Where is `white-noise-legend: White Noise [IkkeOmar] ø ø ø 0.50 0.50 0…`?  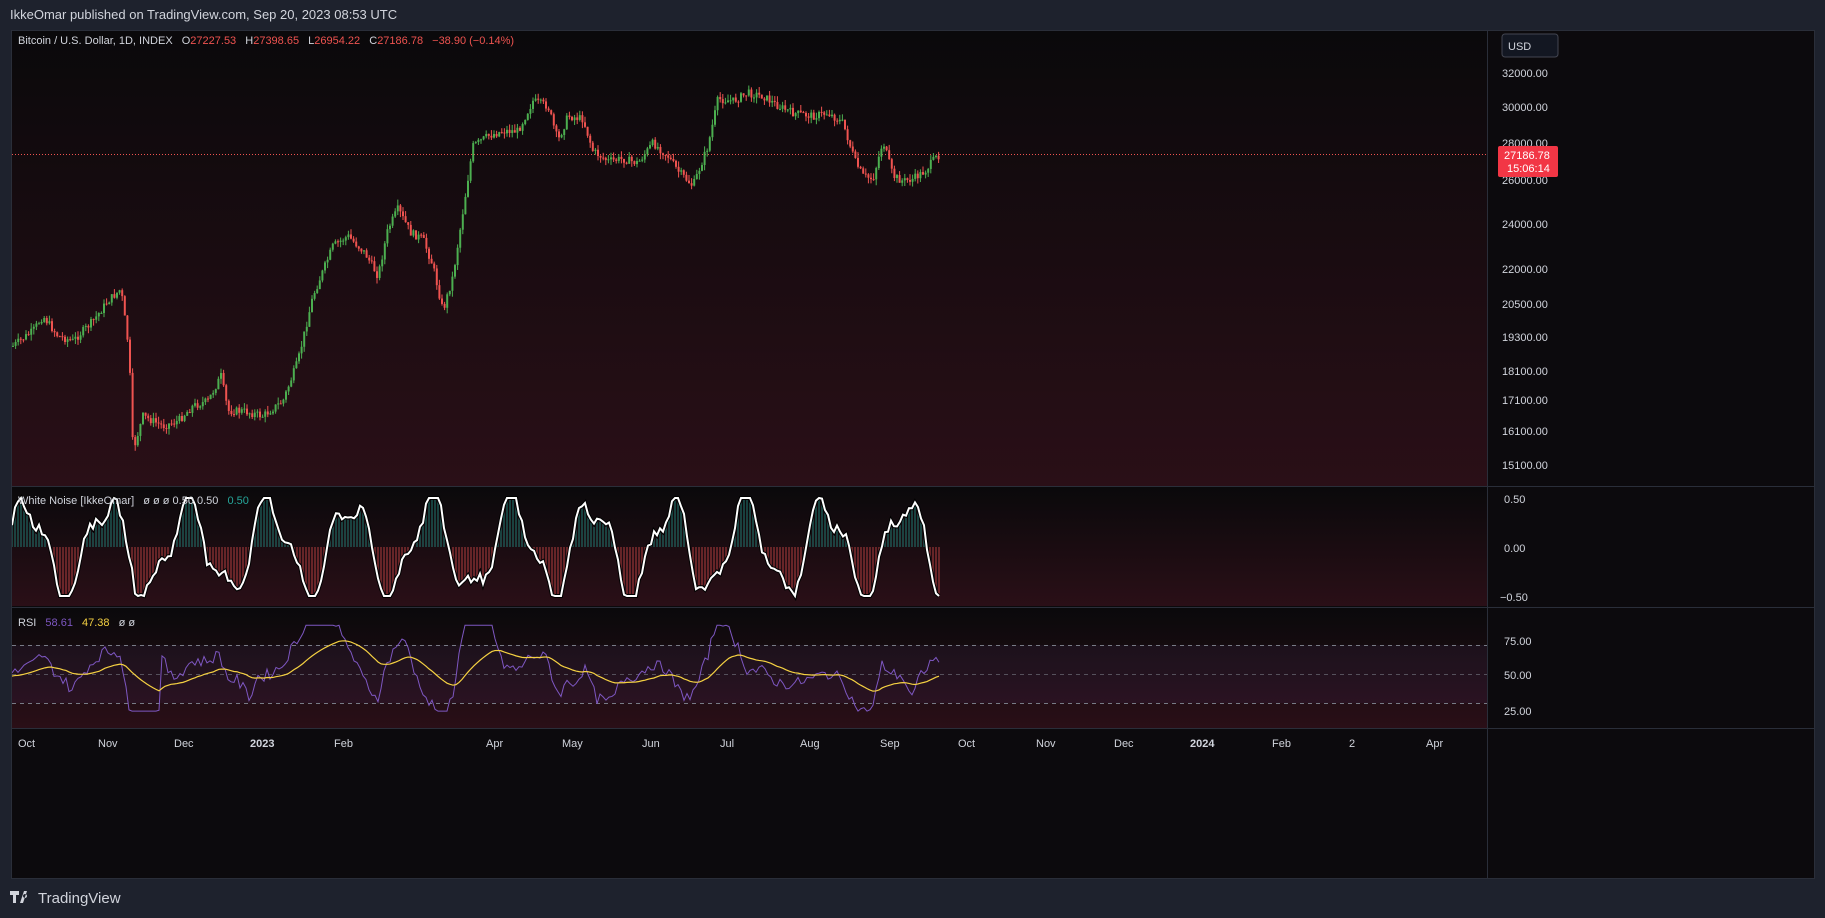
white-noise-legend: White Noise [IkkeOmar] ø ø ø 0.50 0.50 0… is located at coordinates (133, 501).